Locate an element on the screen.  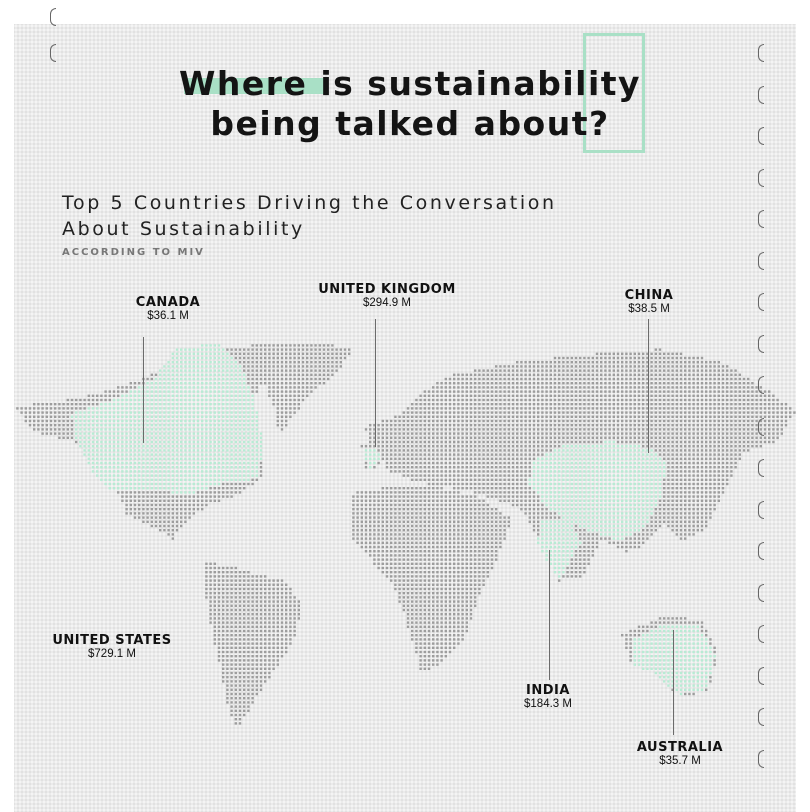
leader-line-australia is located at coordinates (673, 682).